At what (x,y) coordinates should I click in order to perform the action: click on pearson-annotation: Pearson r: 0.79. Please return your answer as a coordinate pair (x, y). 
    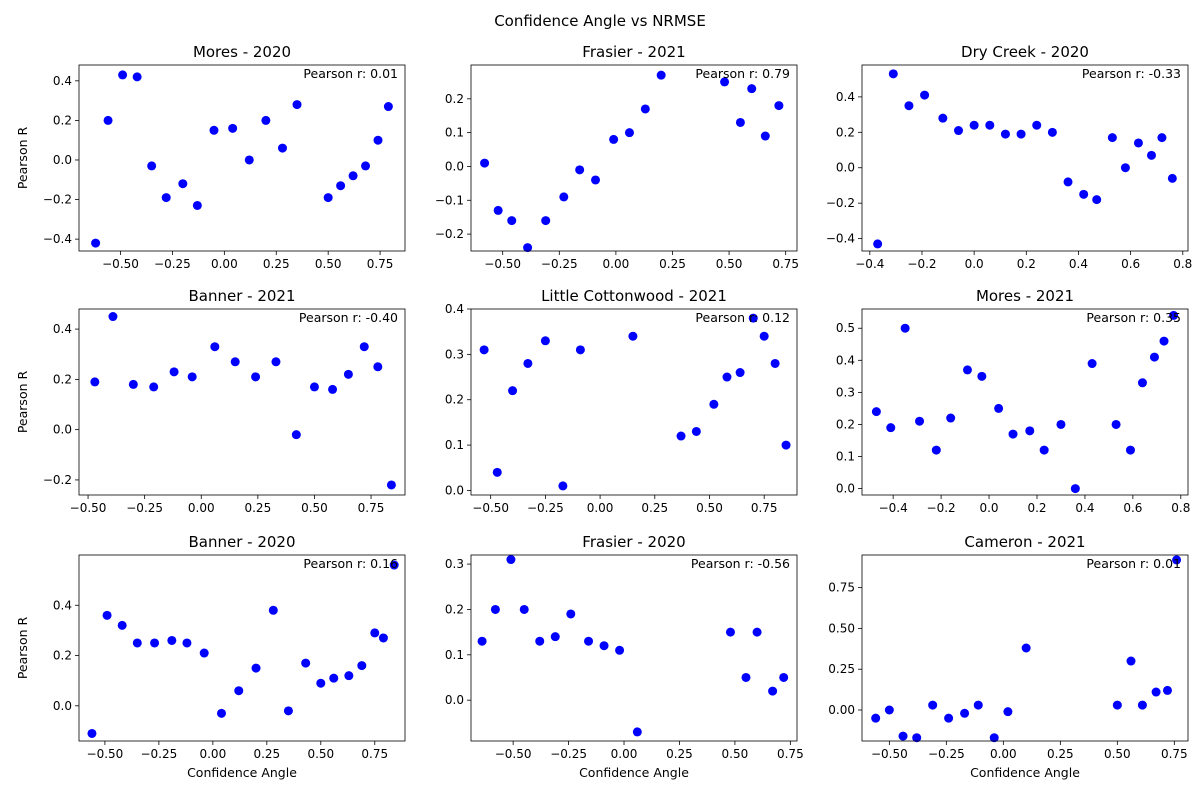
    Looking at the image, I should click on (742, 73).